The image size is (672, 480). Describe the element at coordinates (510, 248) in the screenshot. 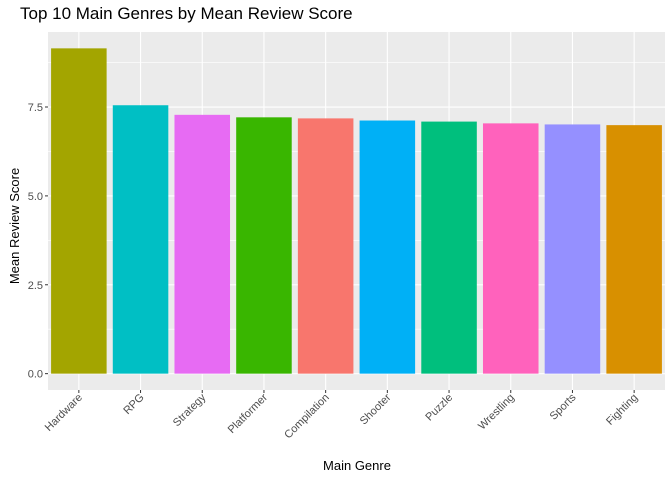

I see `bar-wrestling` at that location.